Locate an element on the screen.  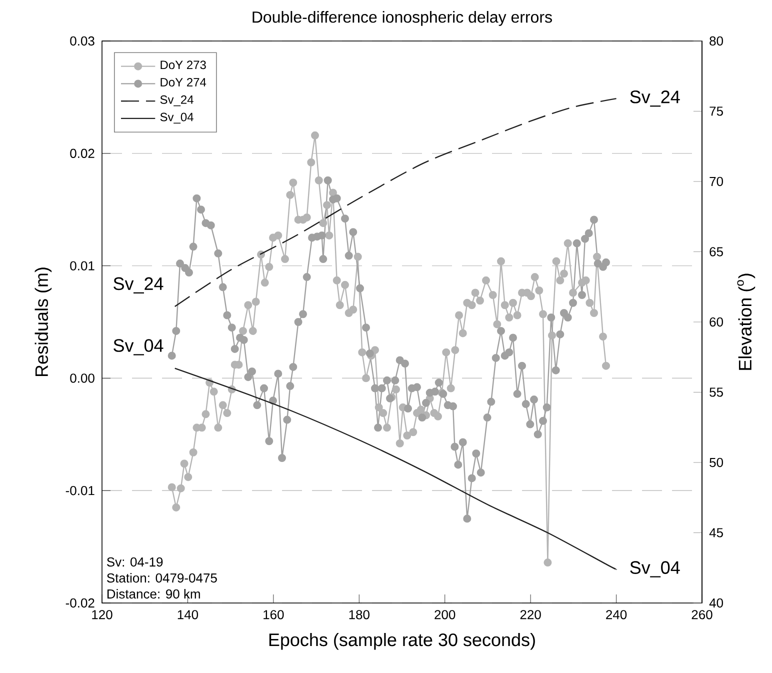
x-tick-label: 240 is located at coordinates (616, 615).